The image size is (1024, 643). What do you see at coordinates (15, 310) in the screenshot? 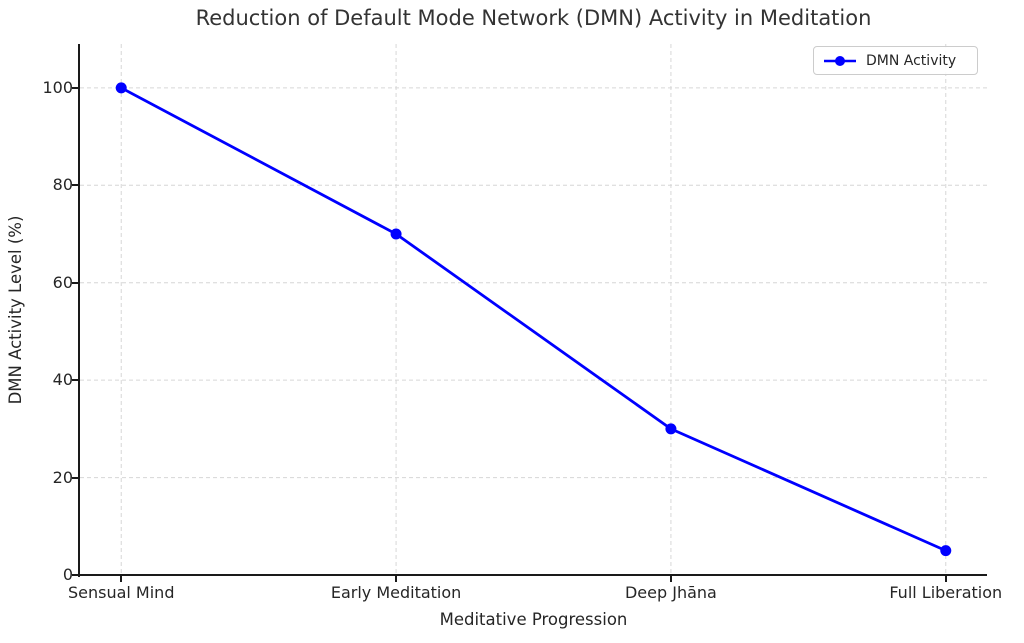
I see `y-axis-title: DMN Activity Level (%)` at bounding box center [15, 310].